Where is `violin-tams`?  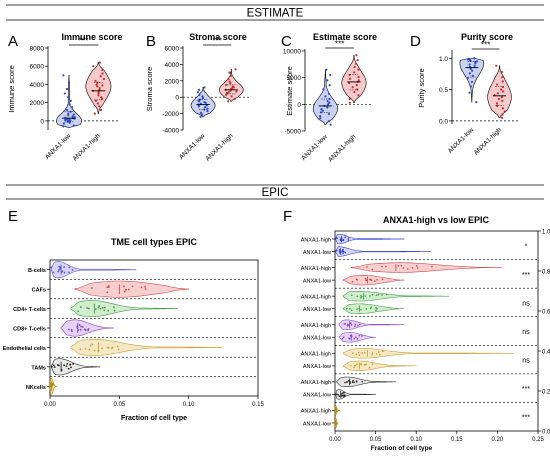
violin-tams is located at coordinates (76, 367).